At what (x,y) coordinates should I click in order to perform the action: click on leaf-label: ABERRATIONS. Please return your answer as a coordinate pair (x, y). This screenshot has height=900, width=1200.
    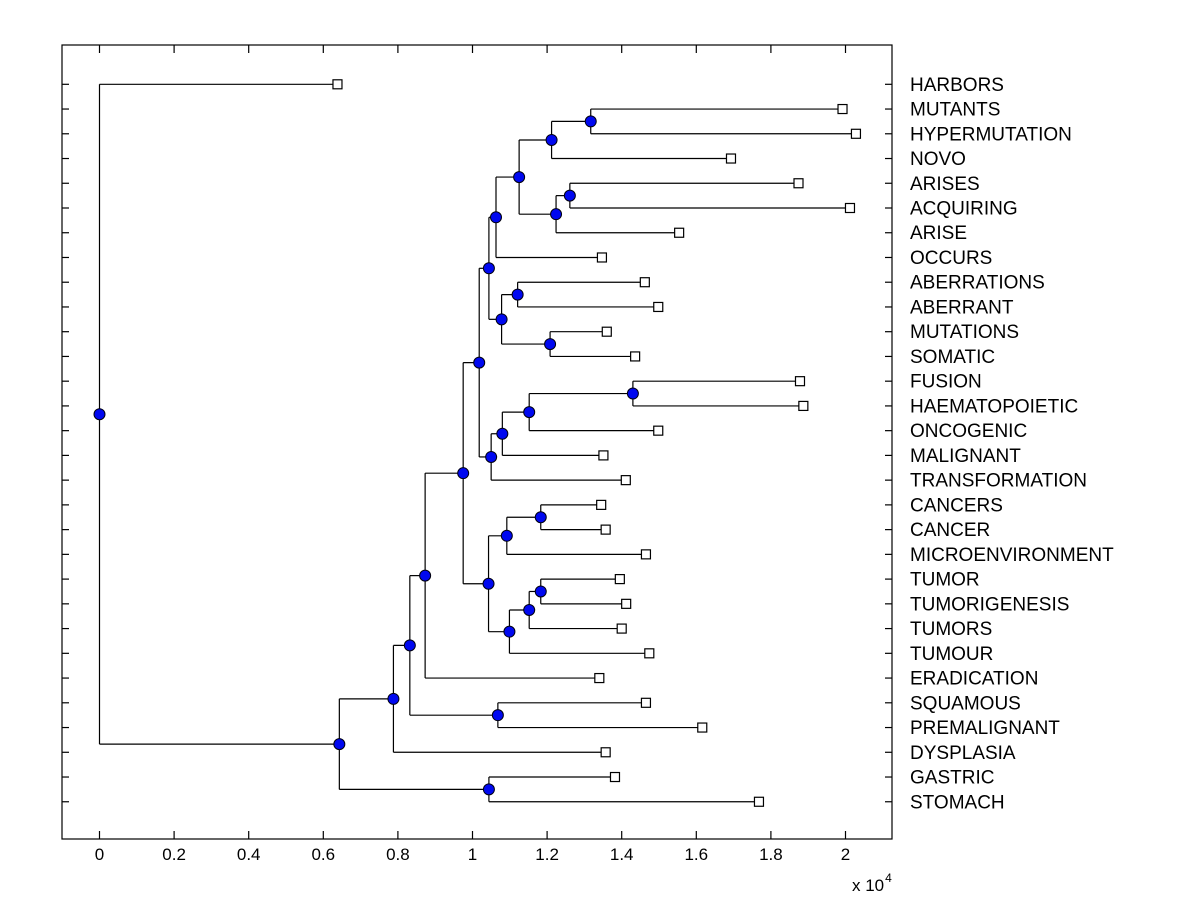
    Looking at the image, I should click on (977, 283).